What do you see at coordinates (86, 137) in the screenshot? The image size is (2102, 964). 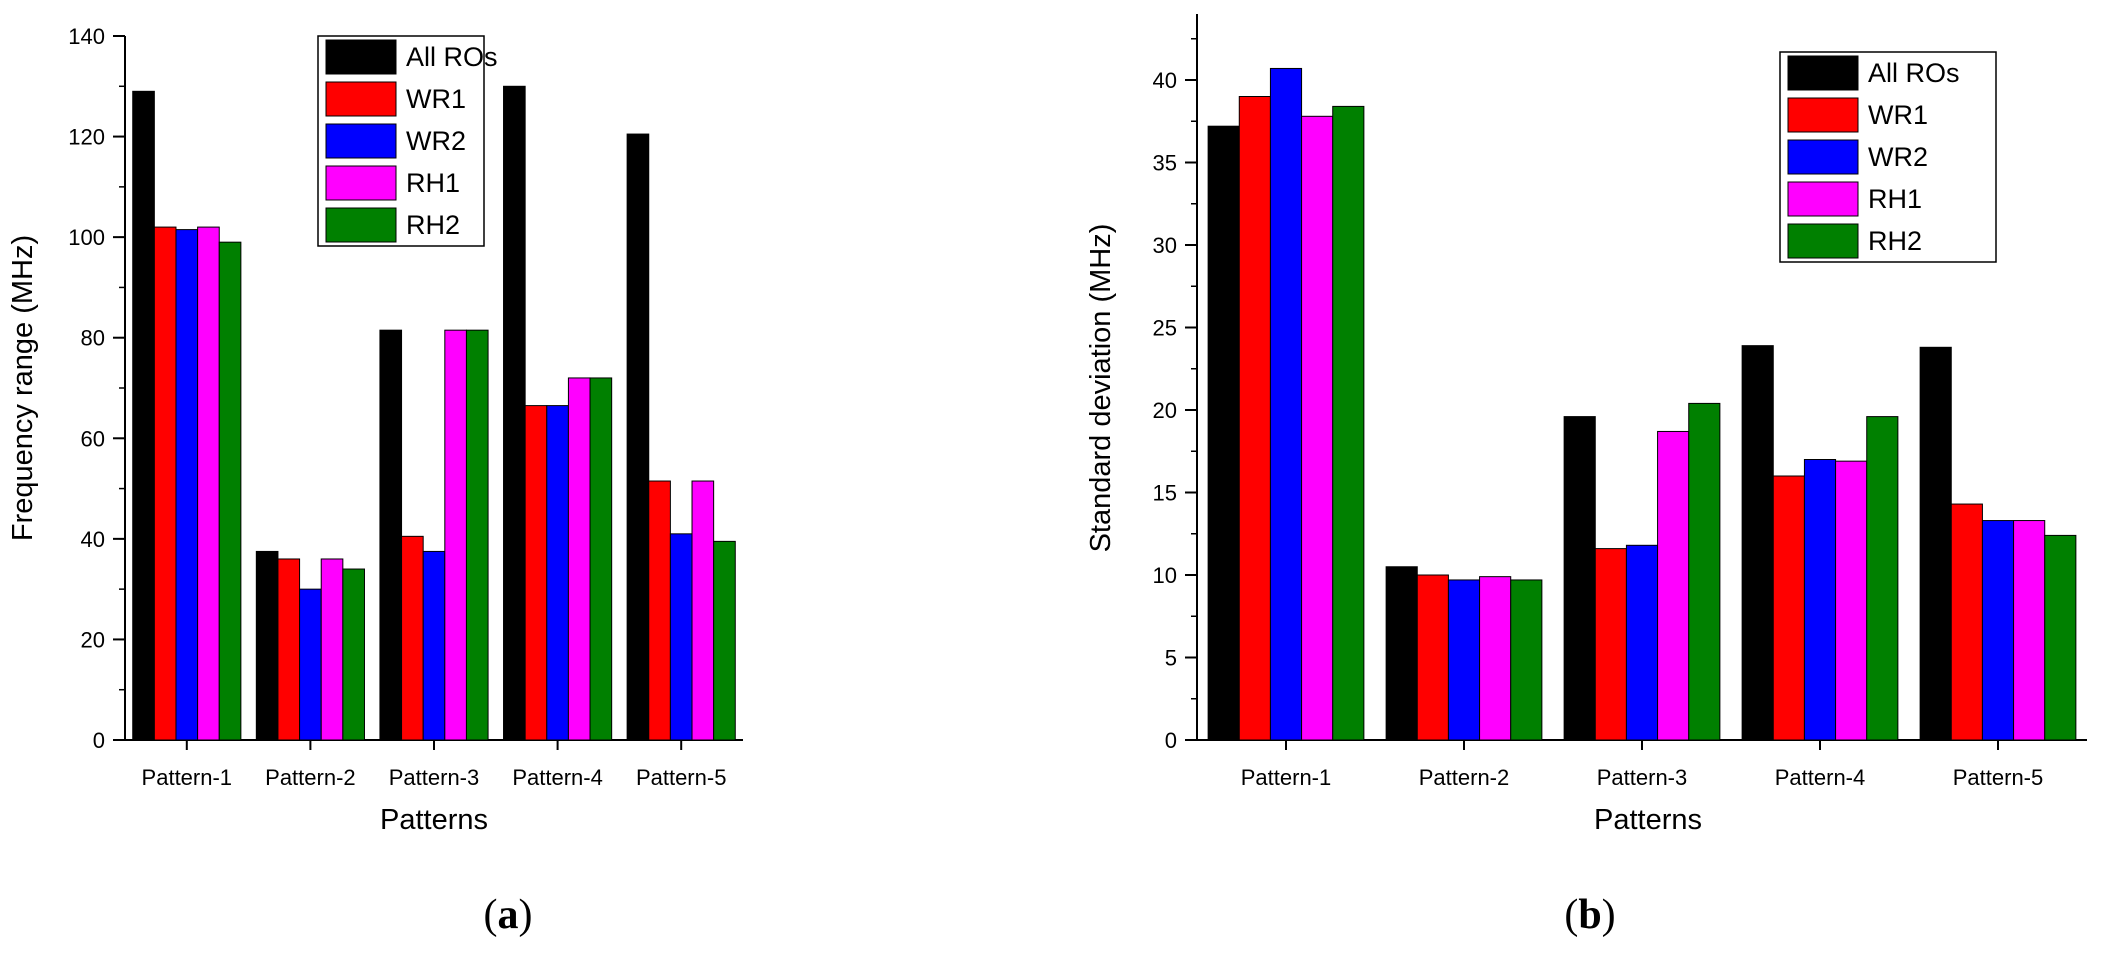 I see `y-tick-label: 120` at bounding box center [86, 137].